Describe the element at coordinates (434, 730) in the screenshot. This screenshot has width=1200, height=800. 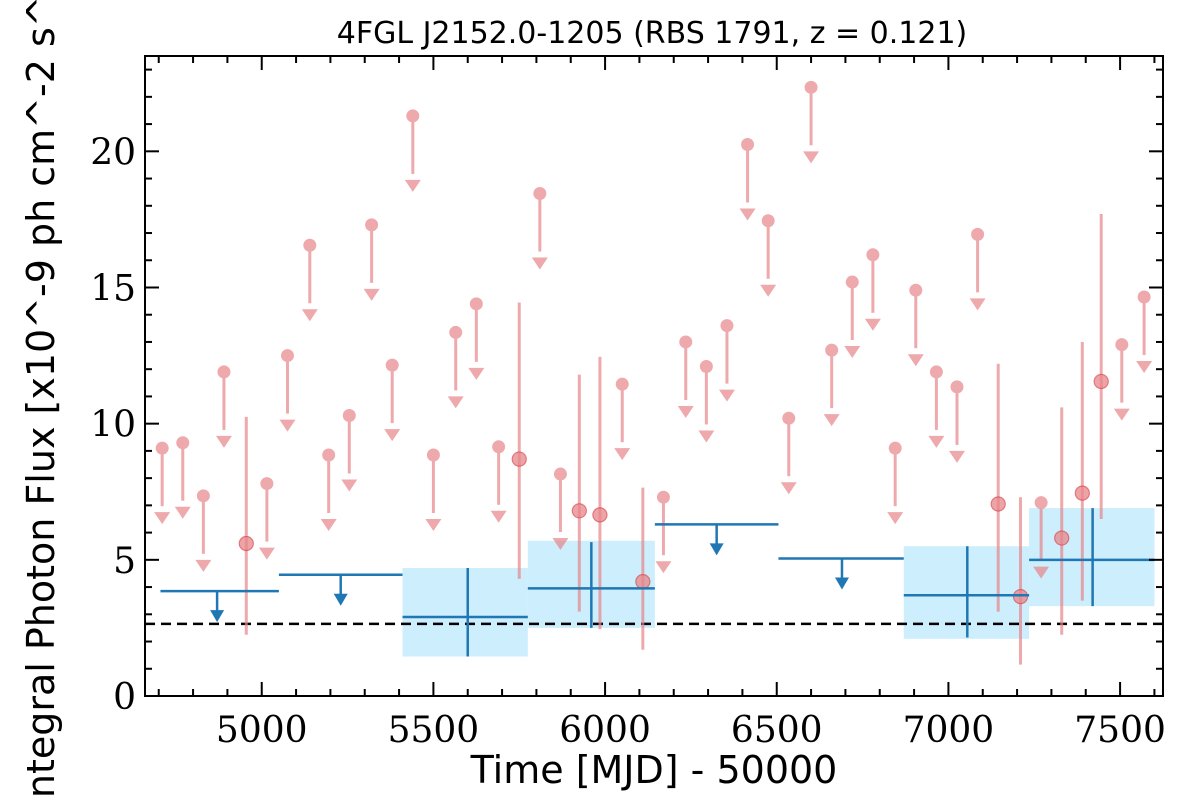
I see `x-tick-label: 5500` at that location.